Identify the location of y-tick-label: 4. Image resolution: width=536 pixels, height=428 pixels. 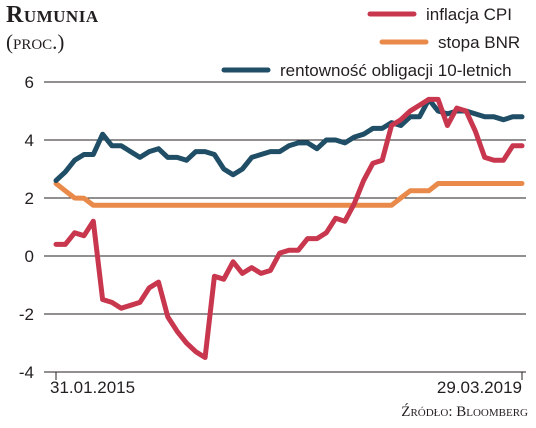
(29, 140).